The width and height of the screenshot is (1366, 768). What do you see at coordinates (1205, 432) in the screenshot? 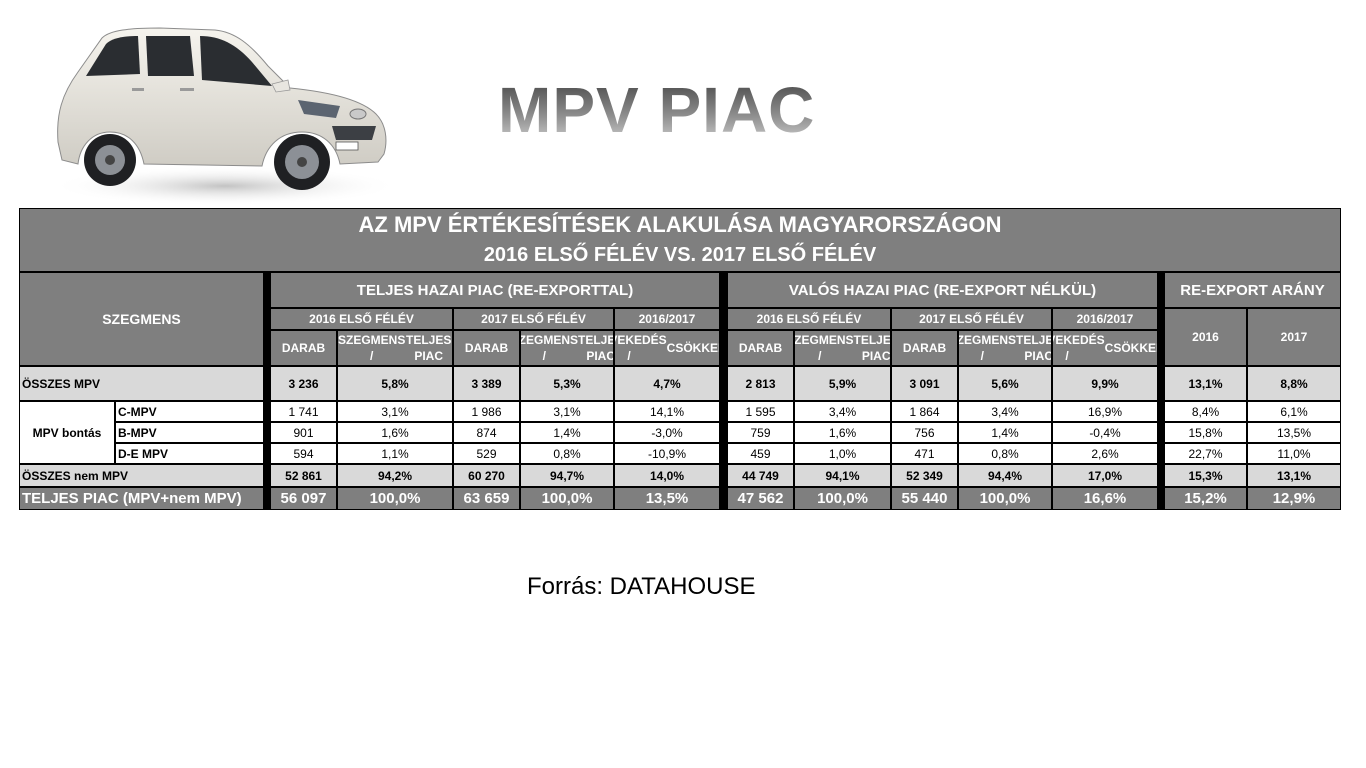
I see `table-cell: 15,8%` at bounding box center [1205, 432].